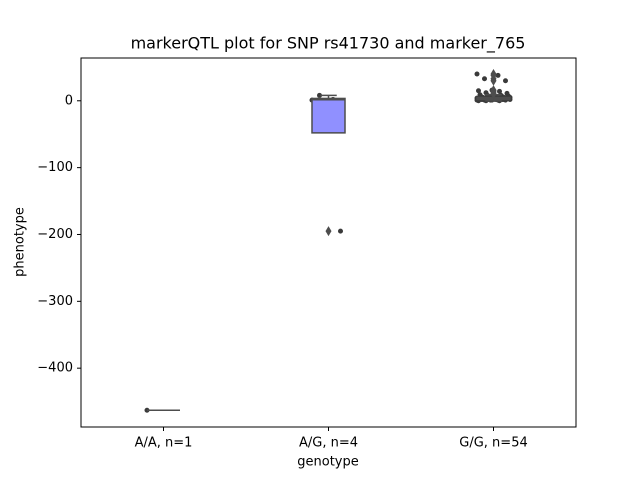  What do you see at coordinates (20, 242) in the screenshot?
I see `y-axis-label: phenotype` at bounding box center [20, 242].